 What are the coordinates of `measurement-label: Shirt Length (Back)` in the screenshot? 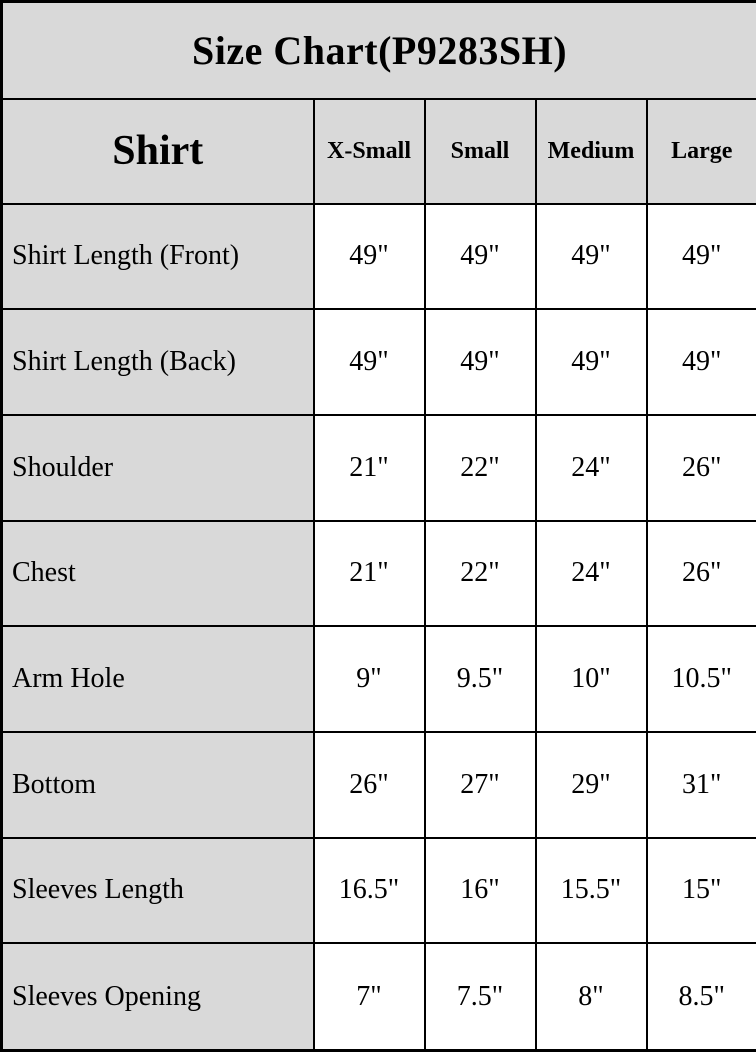 It's located at (157, 362).